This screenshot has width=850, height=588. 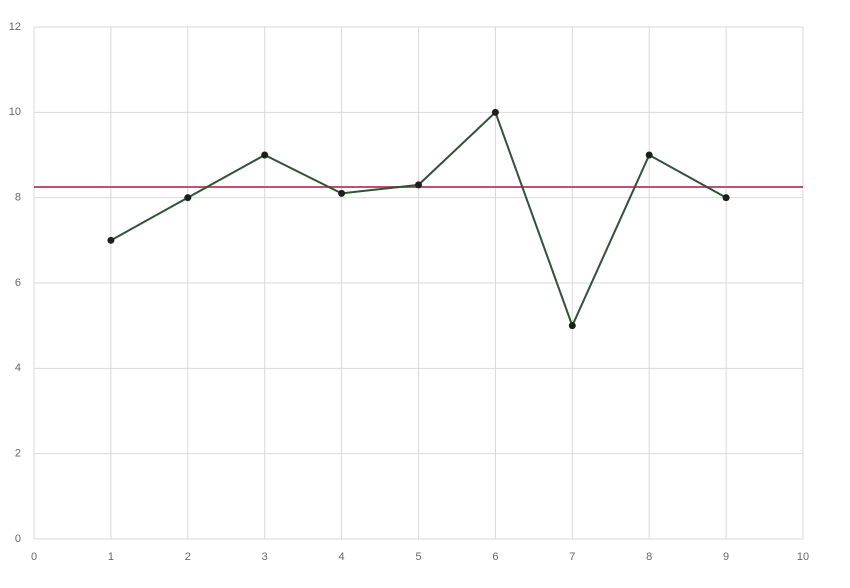 I want to click on y-tick-label: 6, so click(x=18, y=283).